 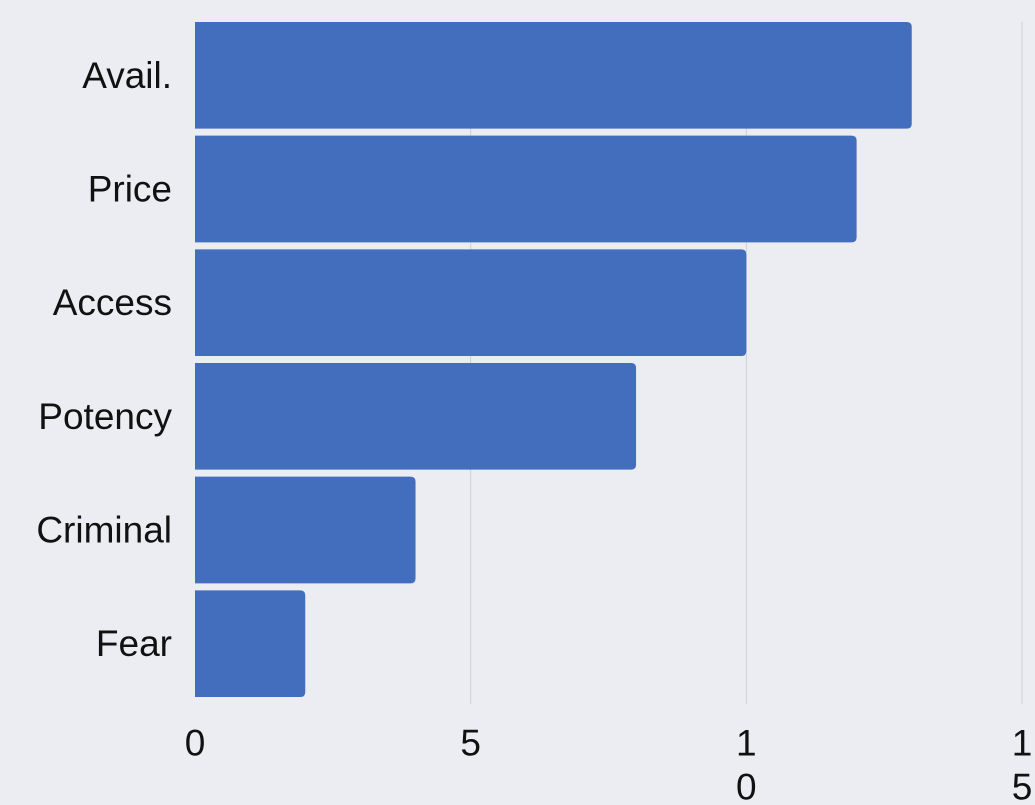 I want to click on bar-access, so click(x=471, y=302).